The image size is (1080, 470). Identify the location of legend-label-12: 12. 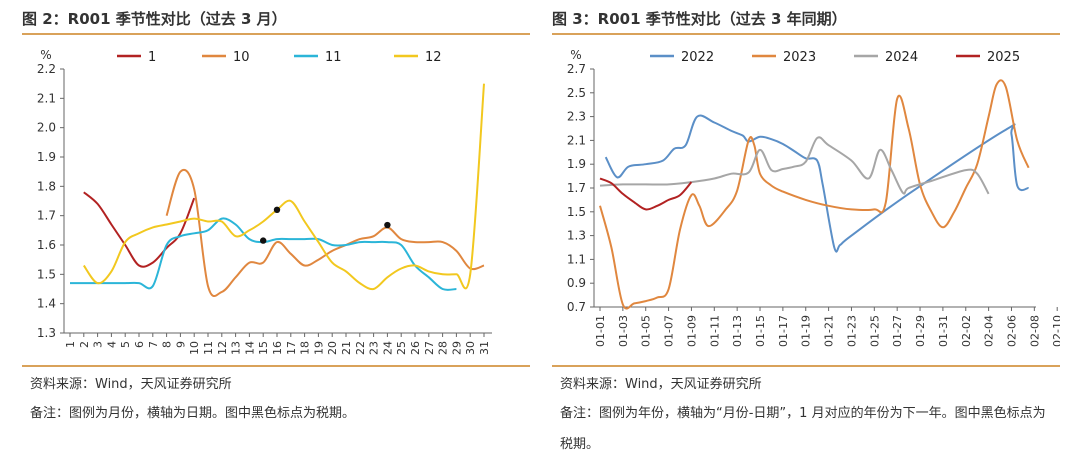
(433, 57).